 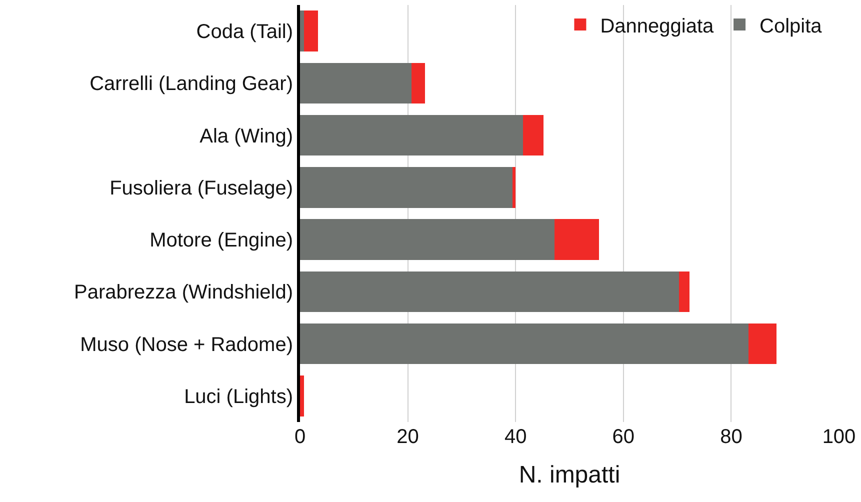 What do you see at coordinates (238, 397) in the screenshot?
I see `y-tick-label: Luci (Lights)` at bounding box center [238, 397].